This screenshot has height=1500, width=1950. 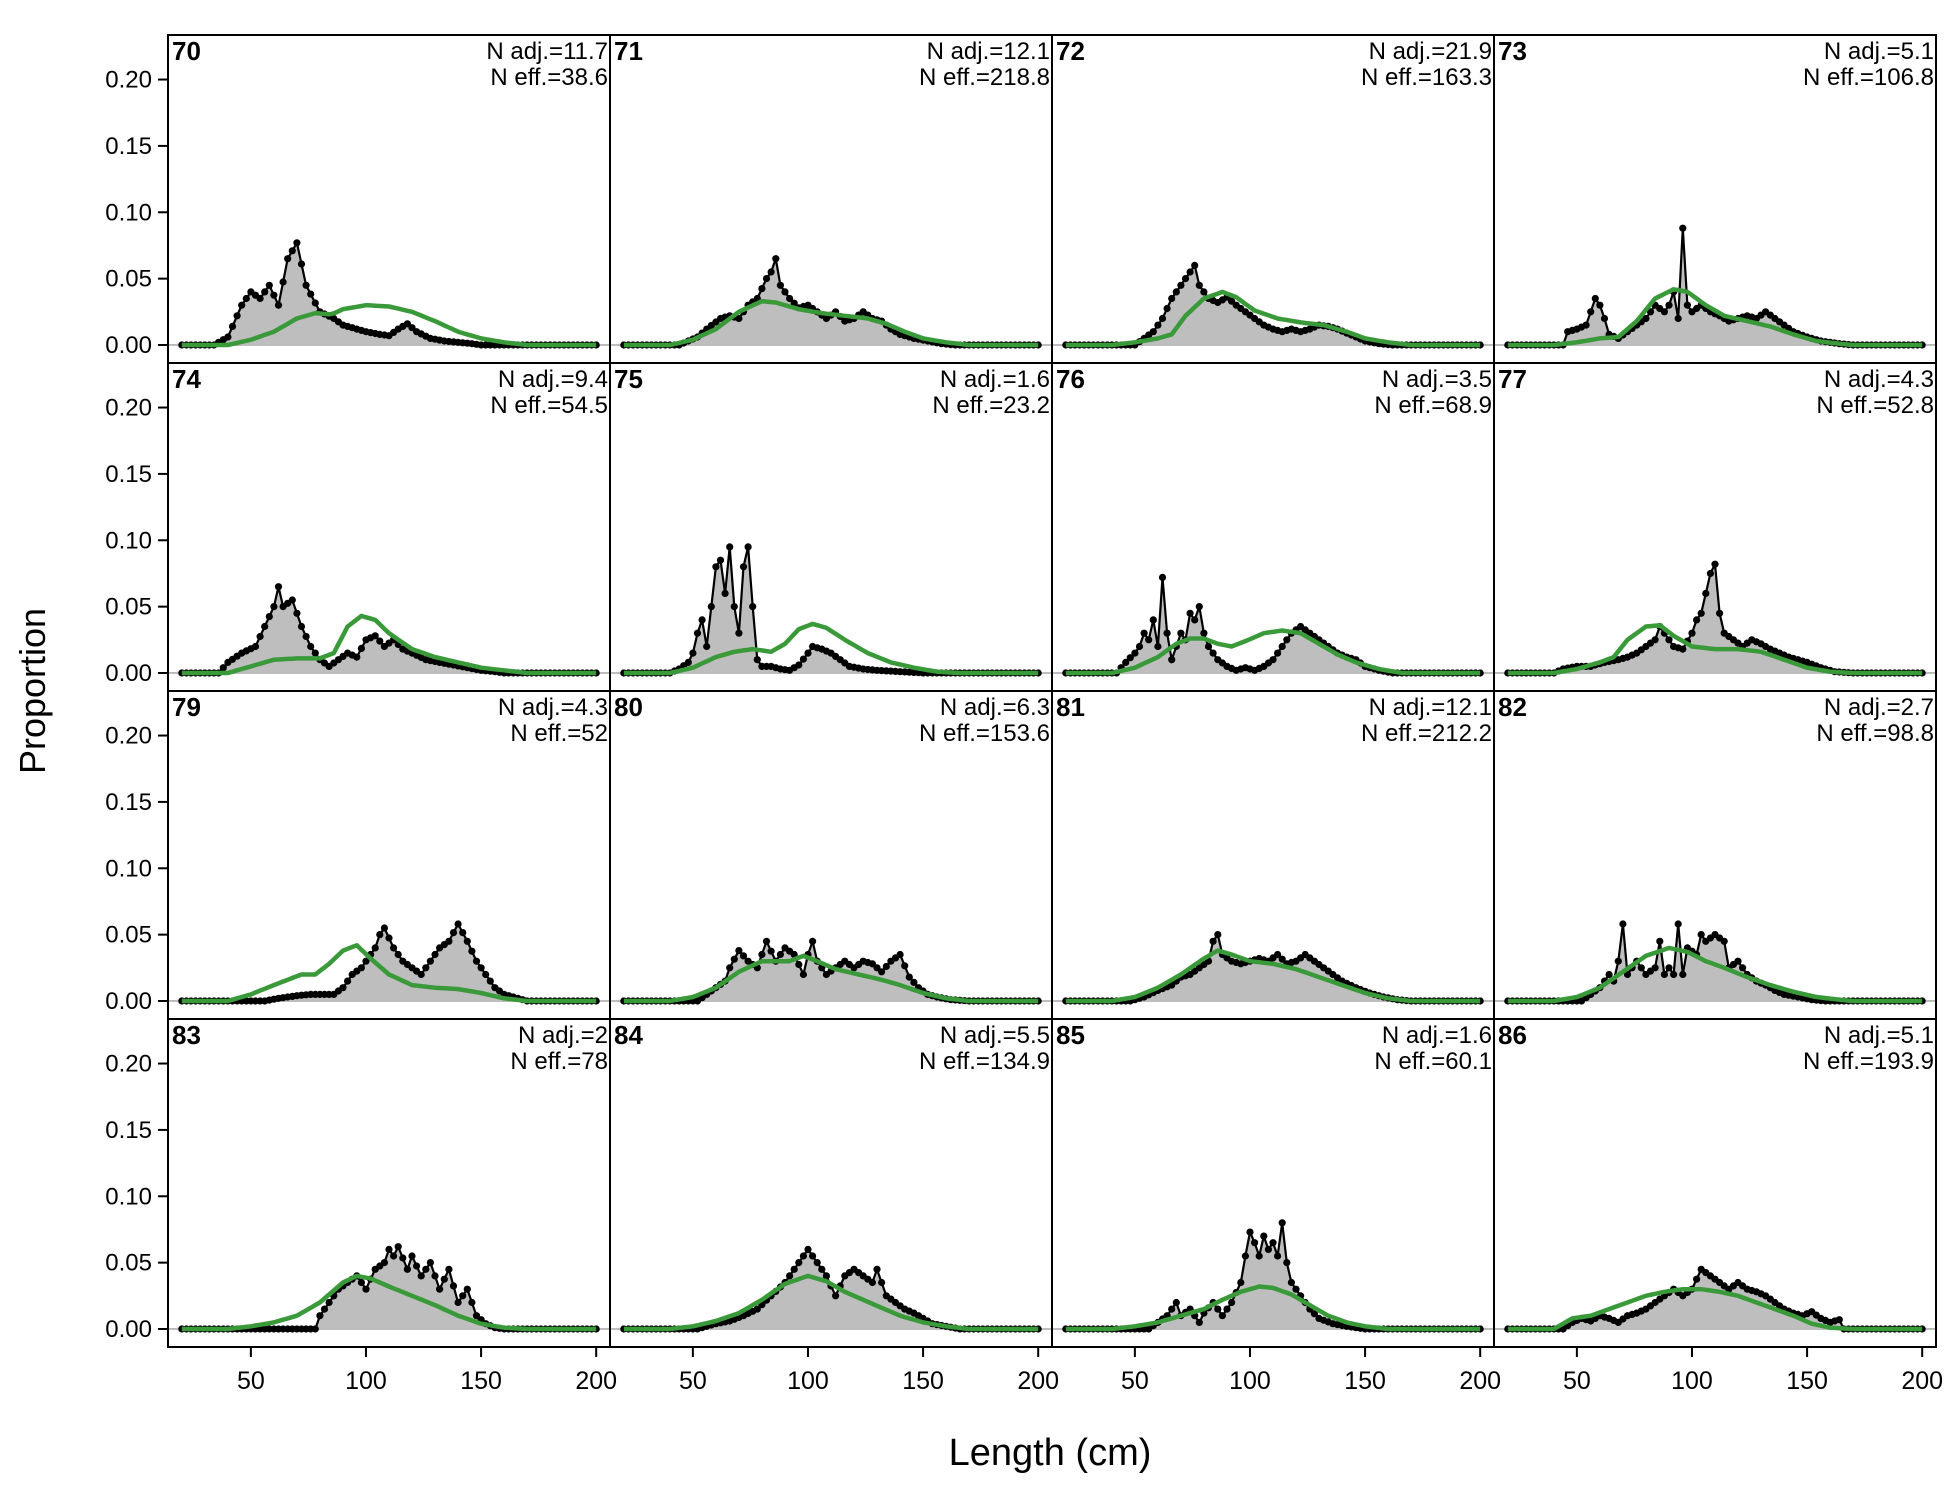 What do you see at coordinates (1430, 707) in the screenshot?
I see `n-adj-label: N adj.=12.1` at bounding box center [1430, 707].